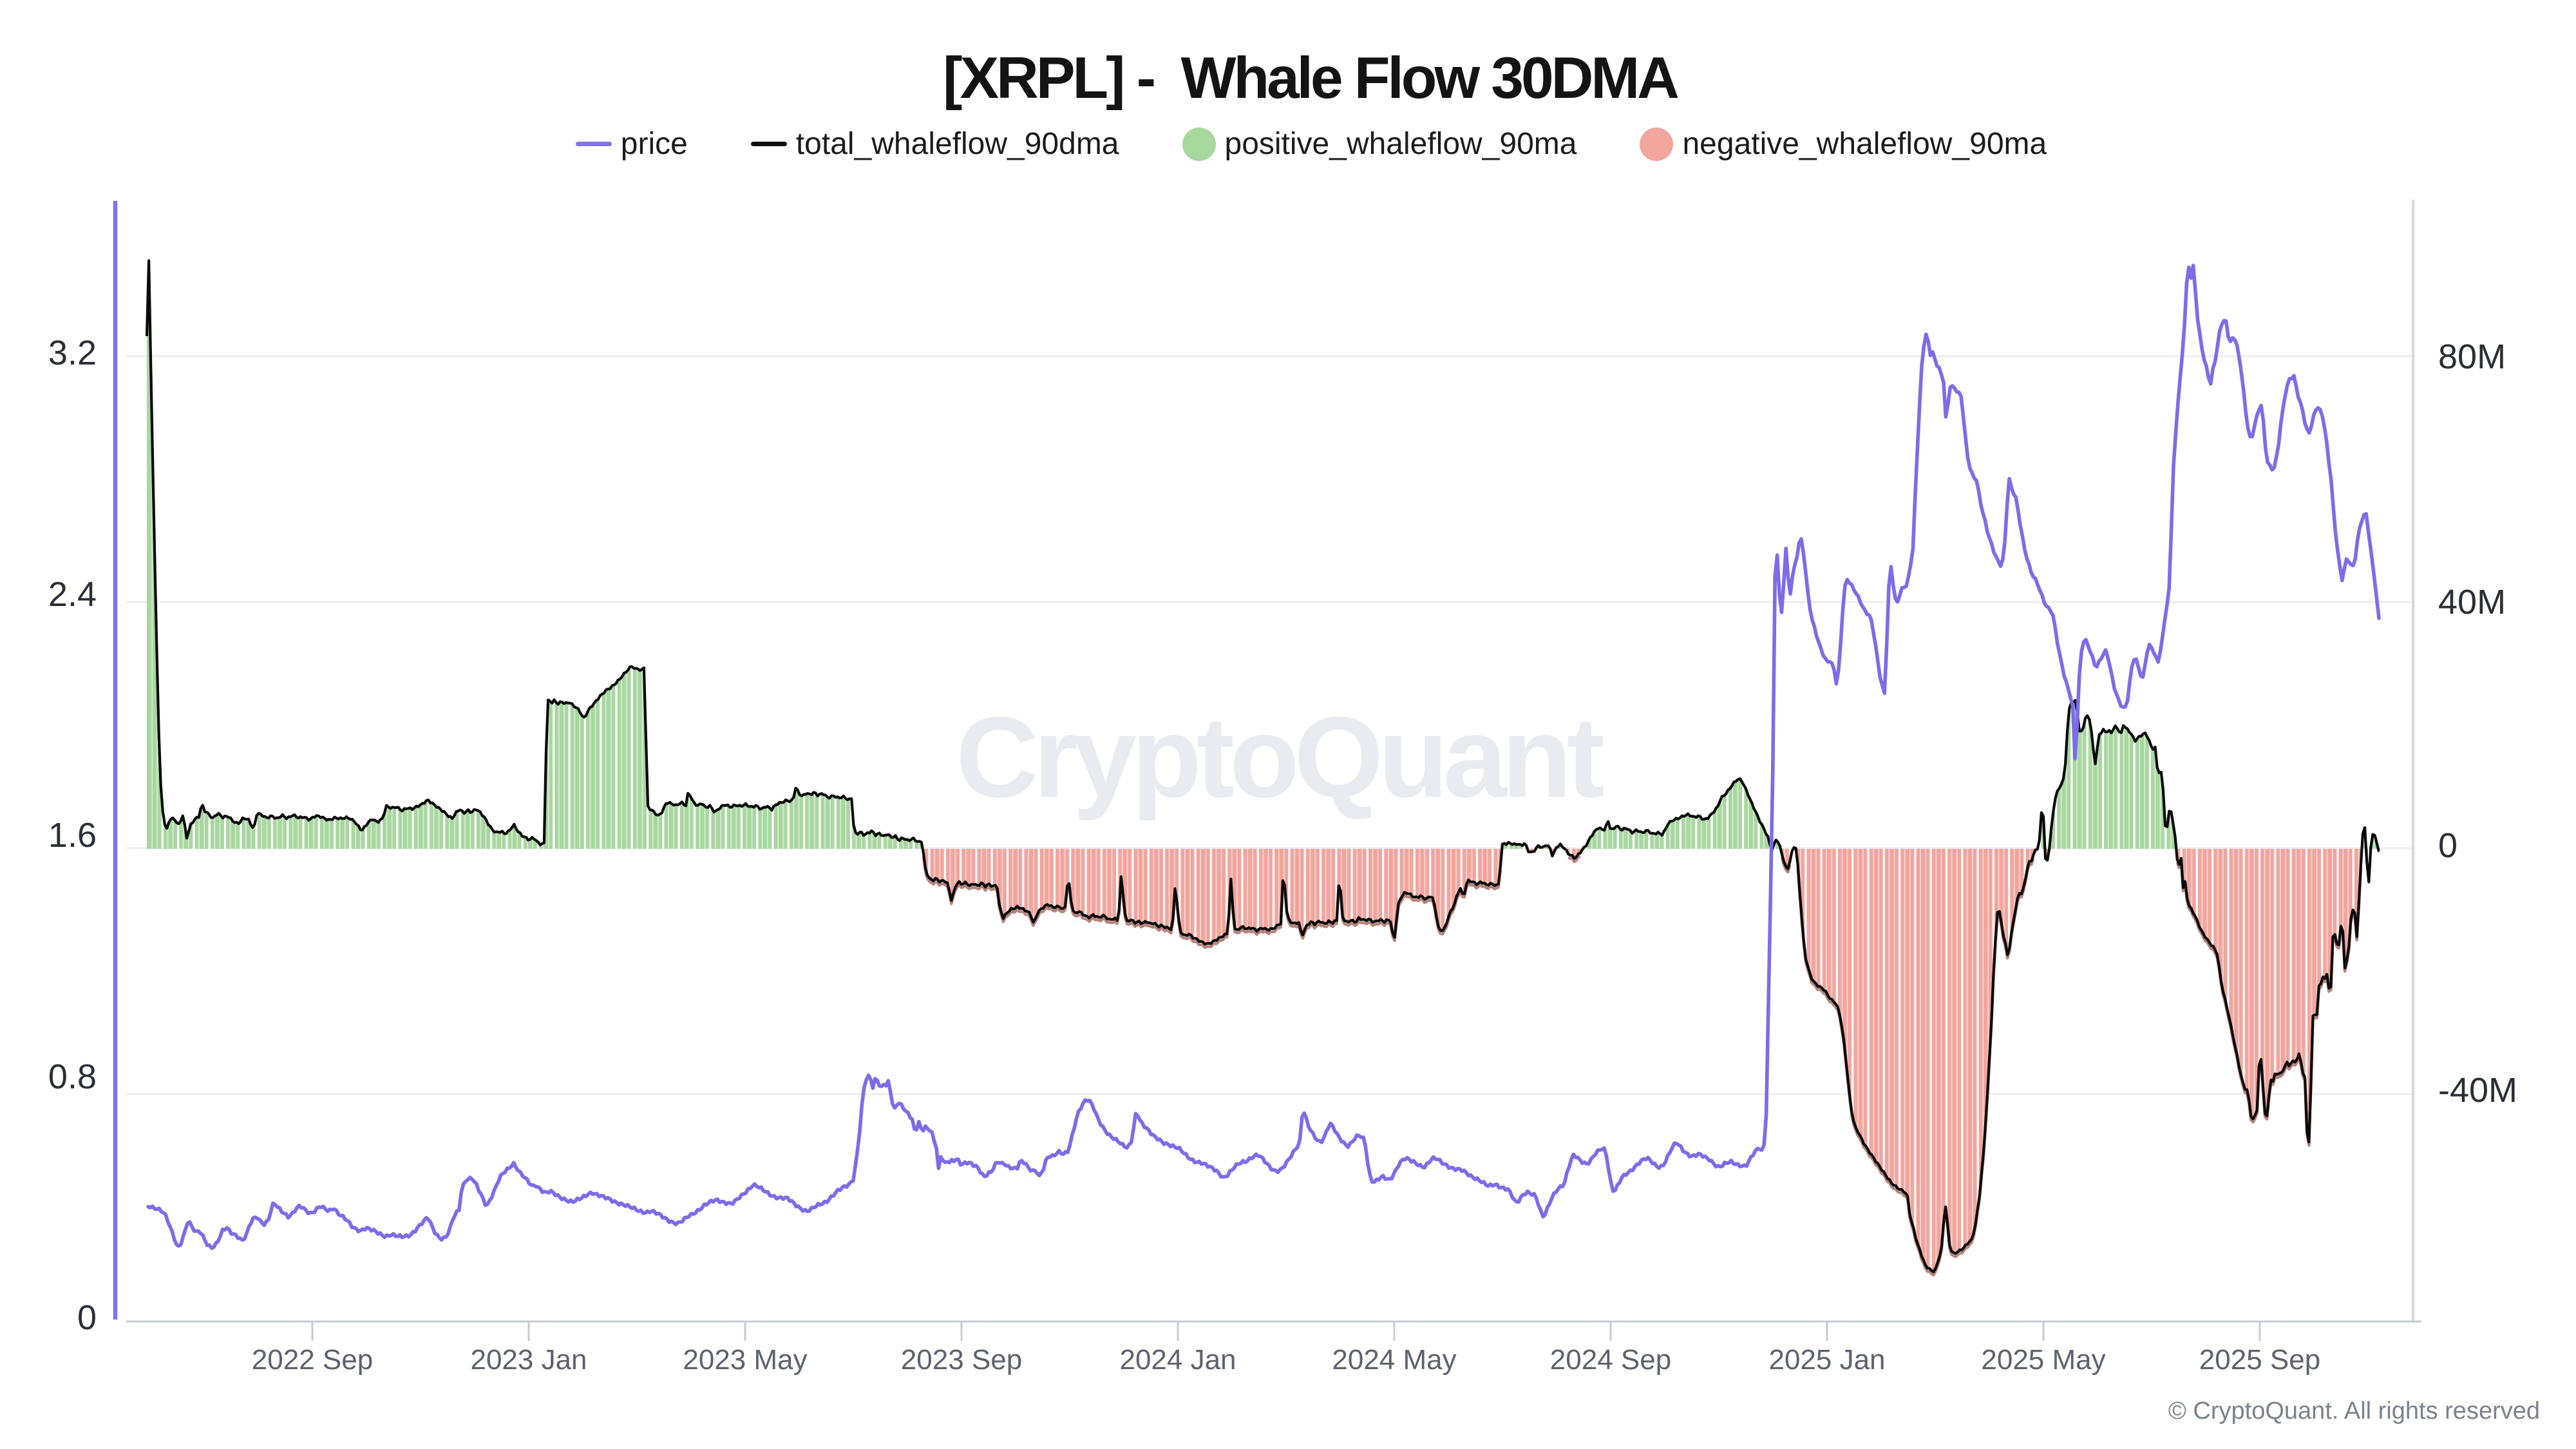 This screenshot has width=2576, height=1449. Describe the element at coordinates (745, 1360) in the screenshot. I see `svg-text: 2023 May` at that location.